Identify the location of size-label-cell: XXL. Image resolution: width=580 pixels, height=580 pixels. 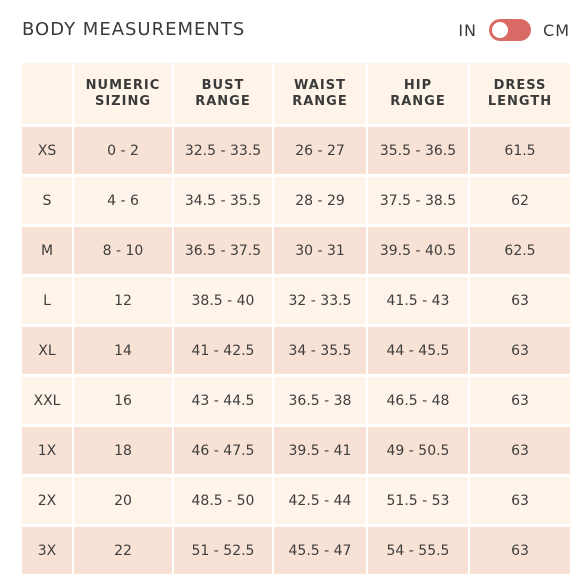
(48, 402).